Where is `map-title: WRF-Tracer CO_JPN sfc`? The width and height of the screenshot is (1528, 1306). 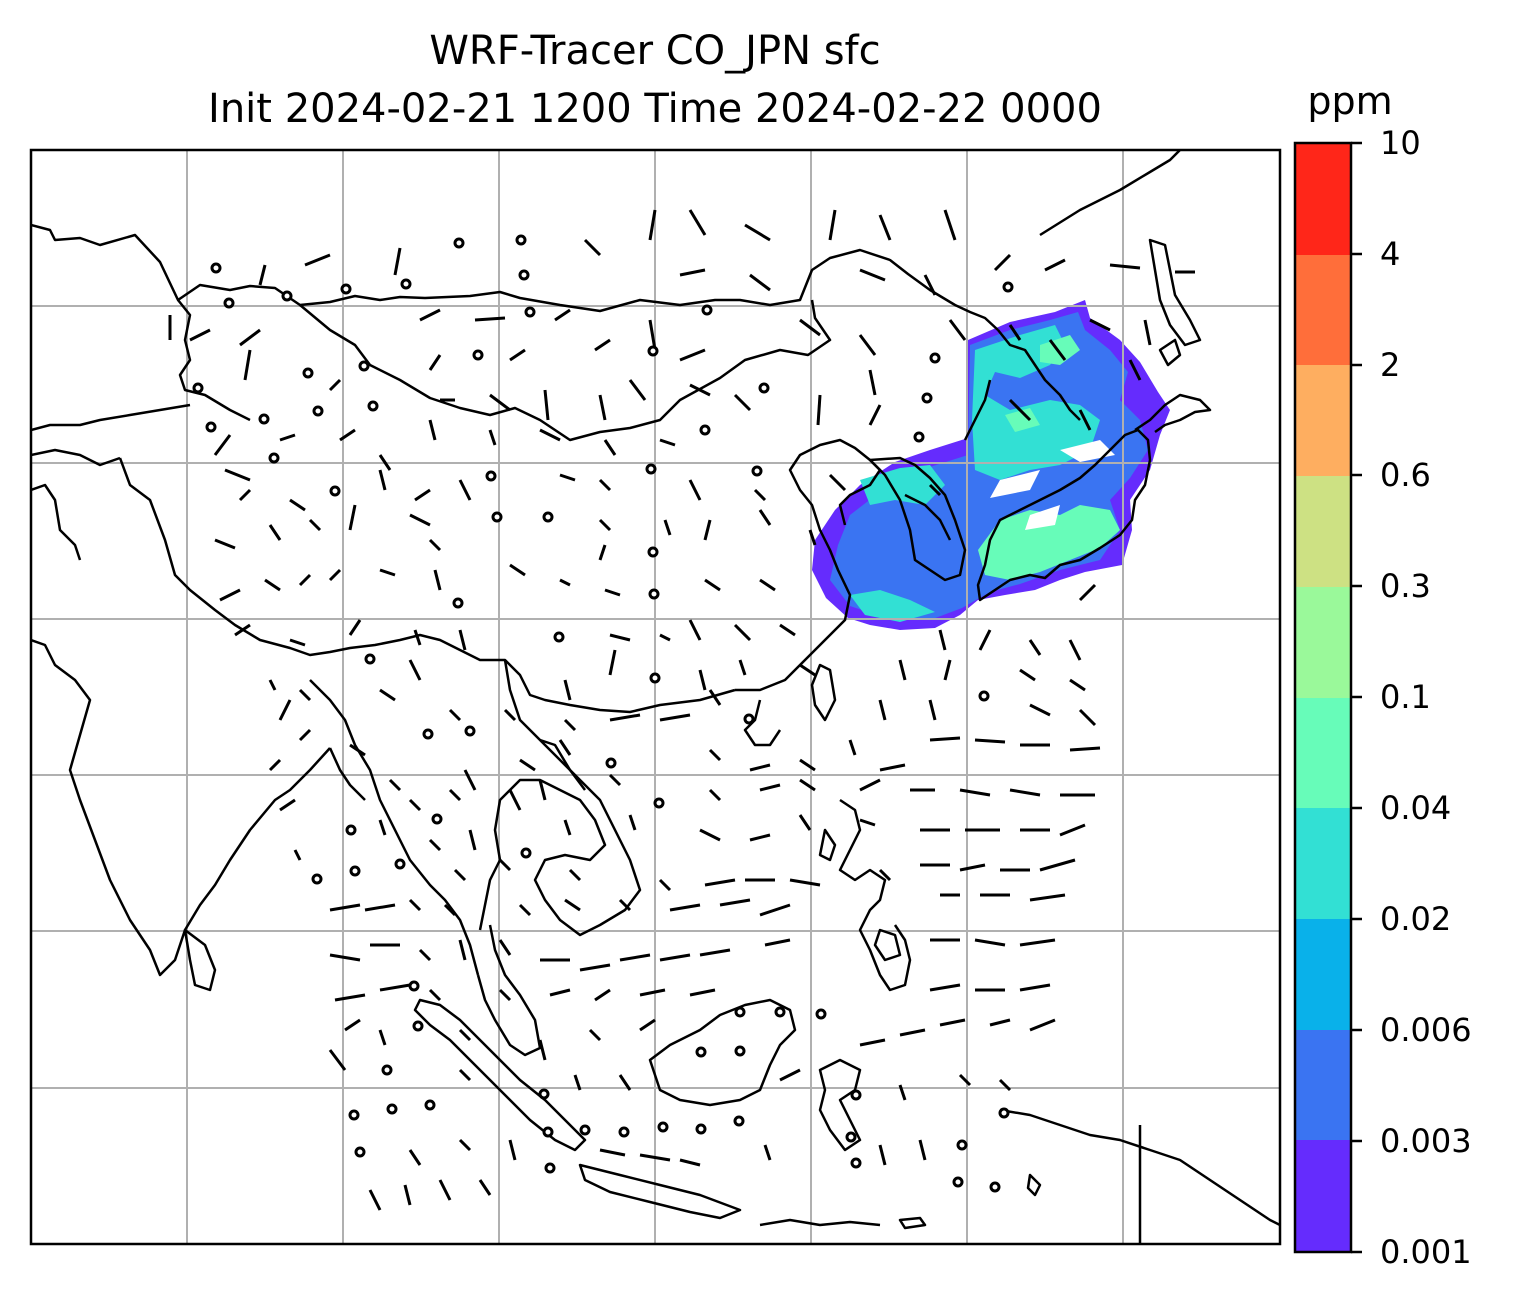
map-title: WRF-Tracer CO_JPN sfc is located at coordinates (655, 51).